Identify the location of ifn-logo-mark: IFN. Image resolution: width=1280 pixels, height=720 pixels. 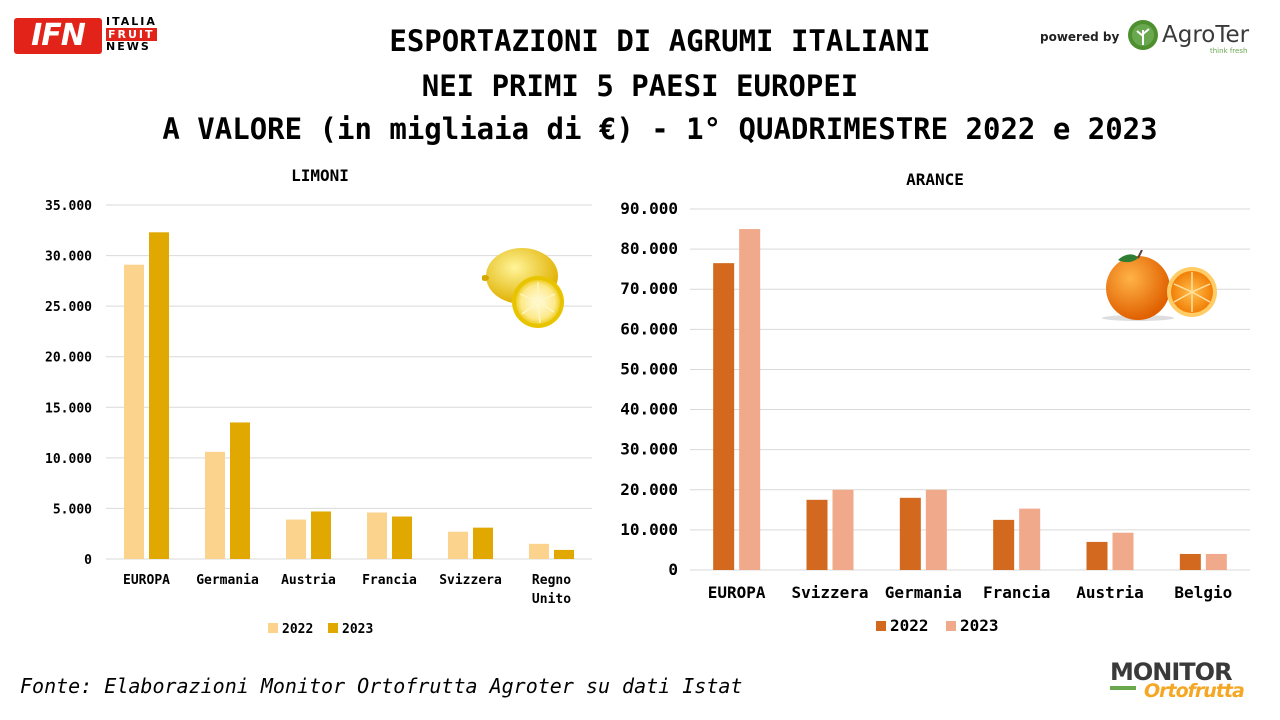
(58, 36).